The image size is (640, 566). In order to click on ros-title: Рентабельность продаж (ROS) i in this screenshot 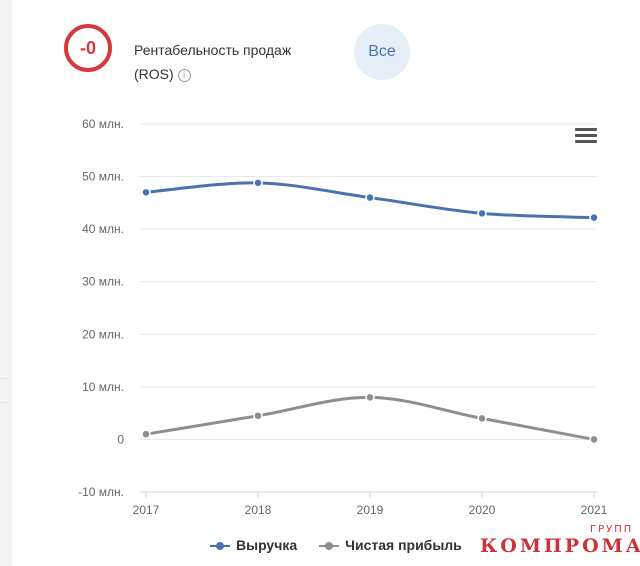, I will do `click(234, 62)`.